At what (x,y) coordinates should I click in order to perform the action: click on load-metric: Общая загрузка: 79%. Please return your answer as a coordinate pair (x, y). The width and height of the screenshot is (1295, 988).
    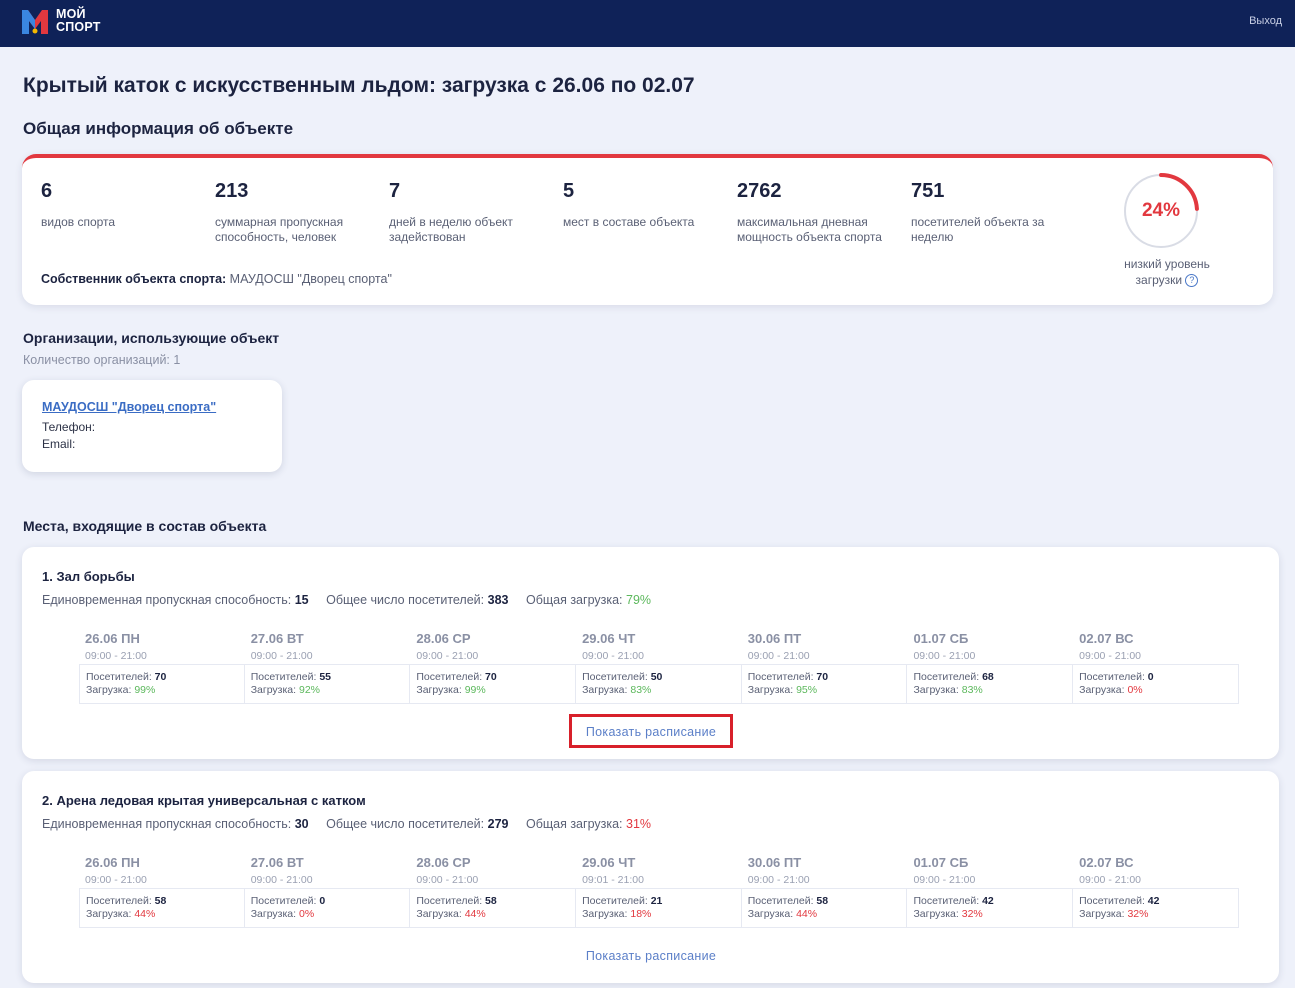
    Looking at the image, I should click on (588, 600).